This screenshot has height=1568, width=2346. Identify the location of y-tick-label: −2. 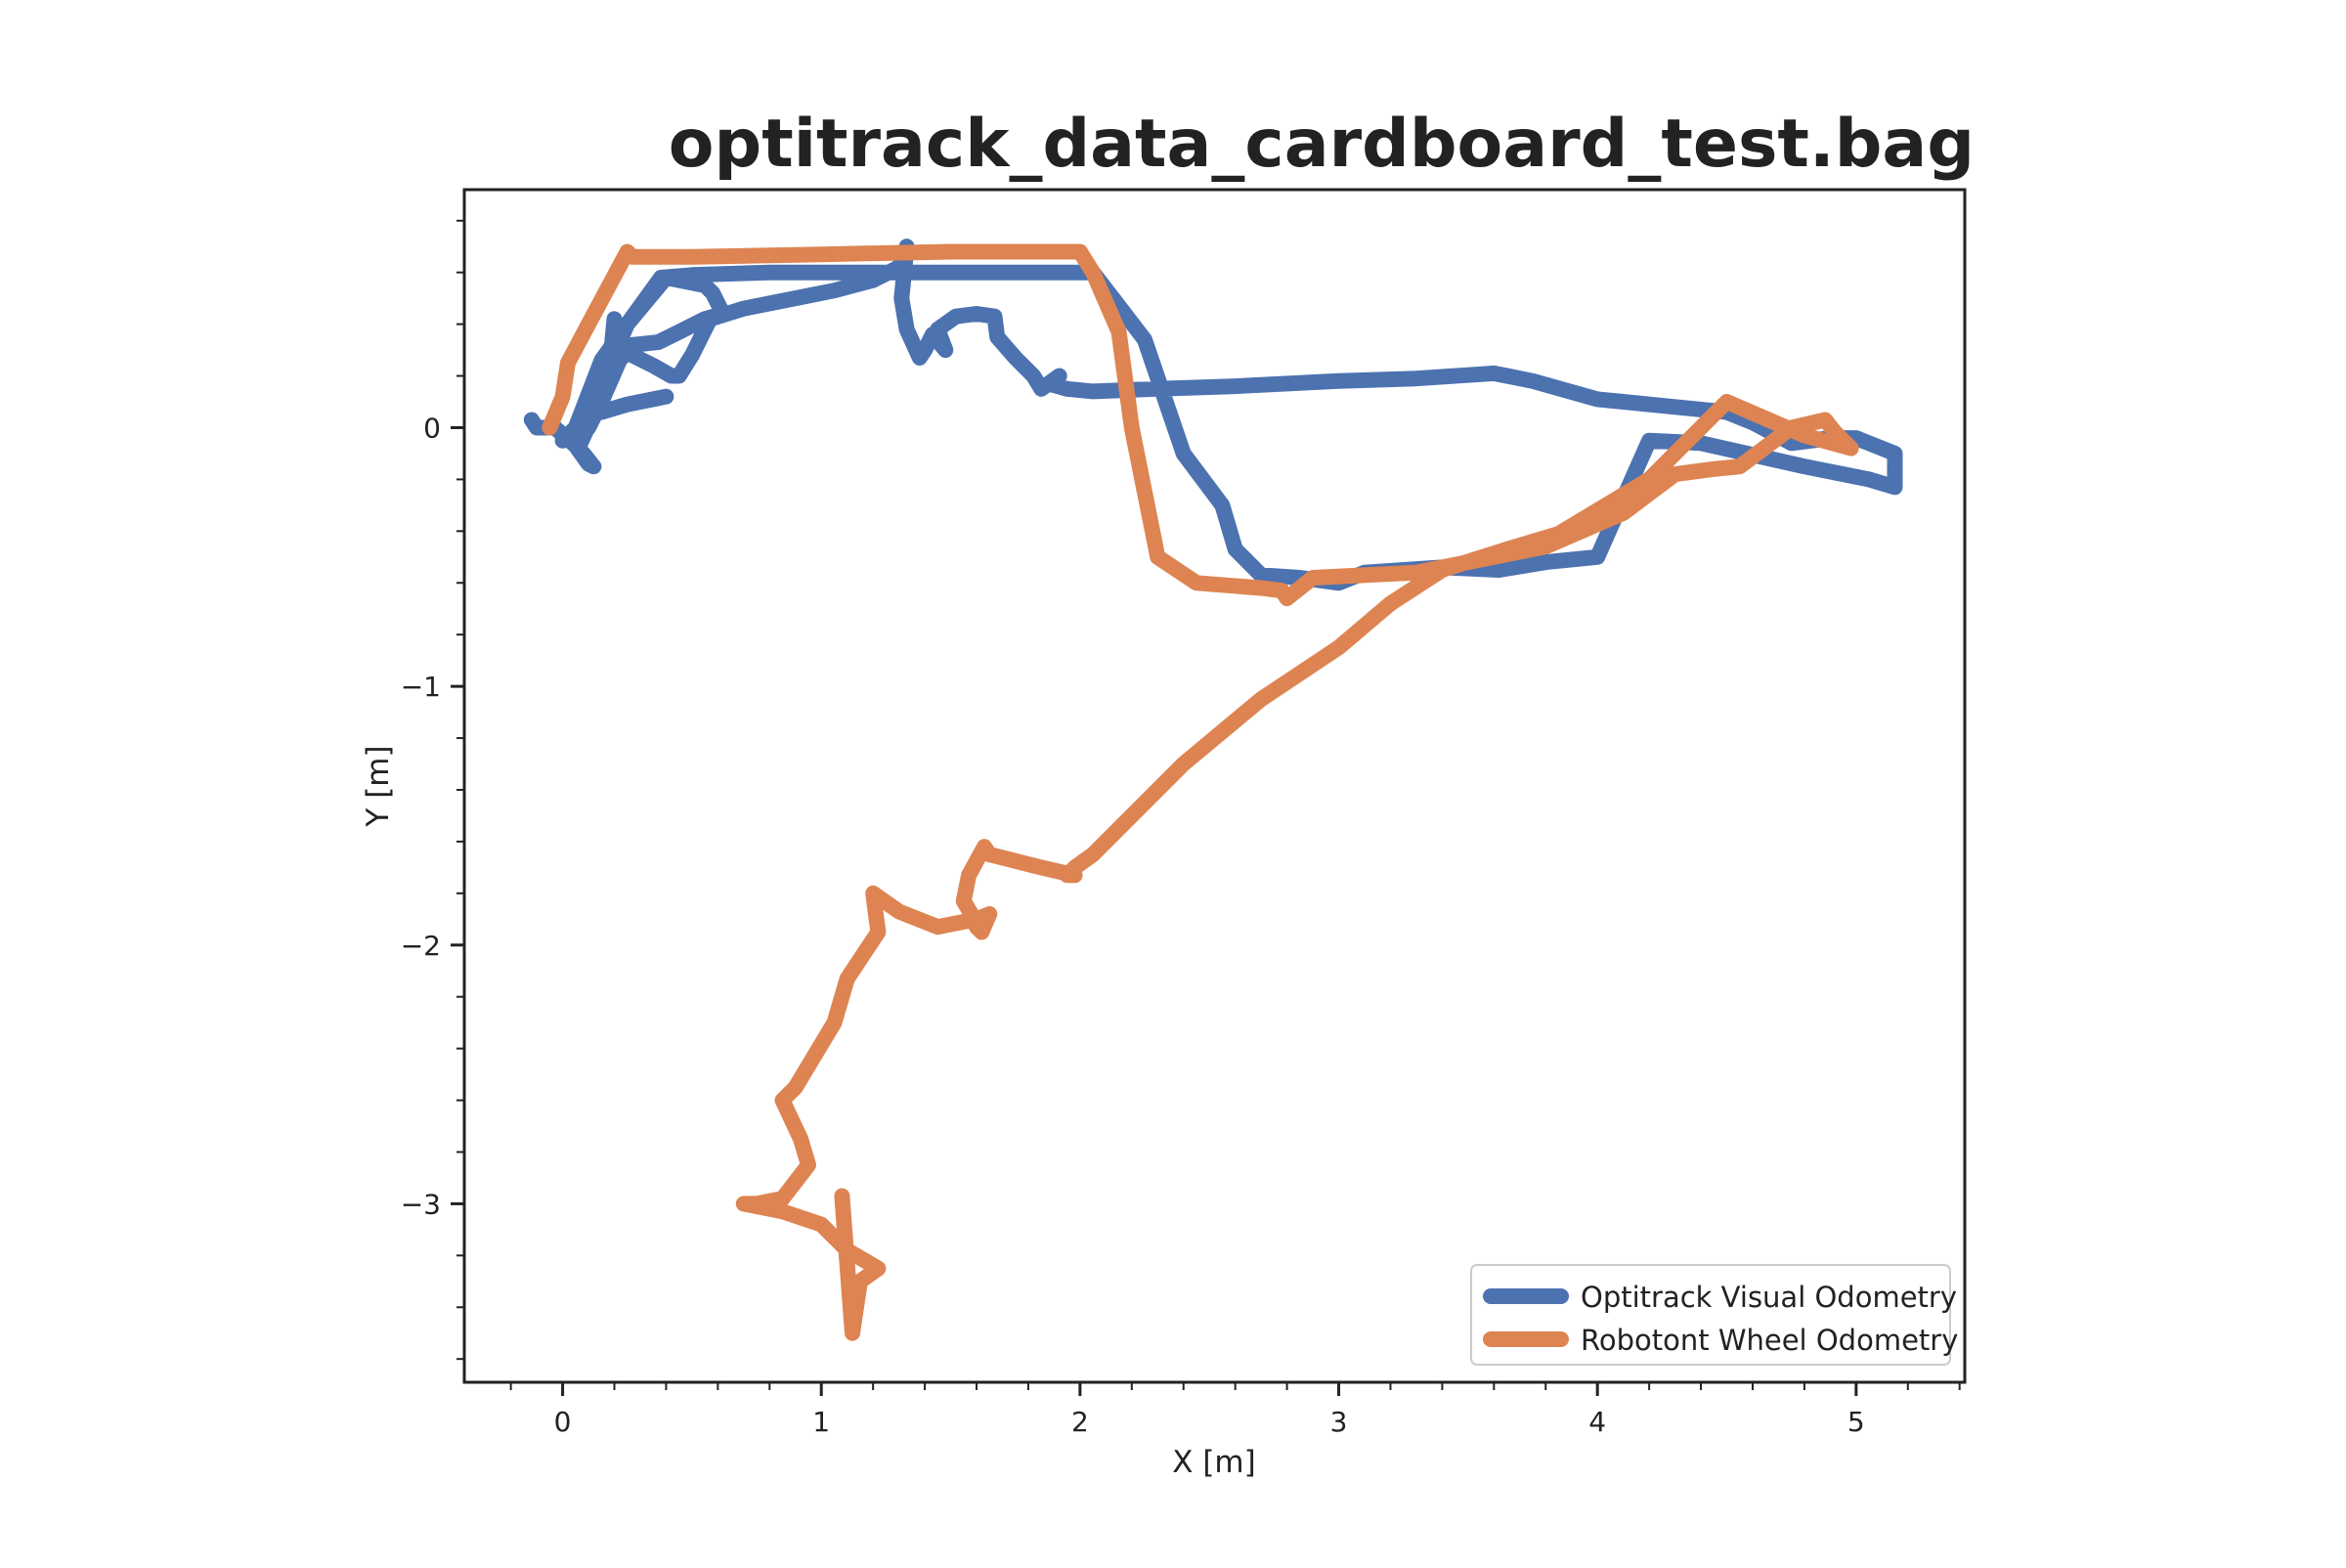
(421, 946).